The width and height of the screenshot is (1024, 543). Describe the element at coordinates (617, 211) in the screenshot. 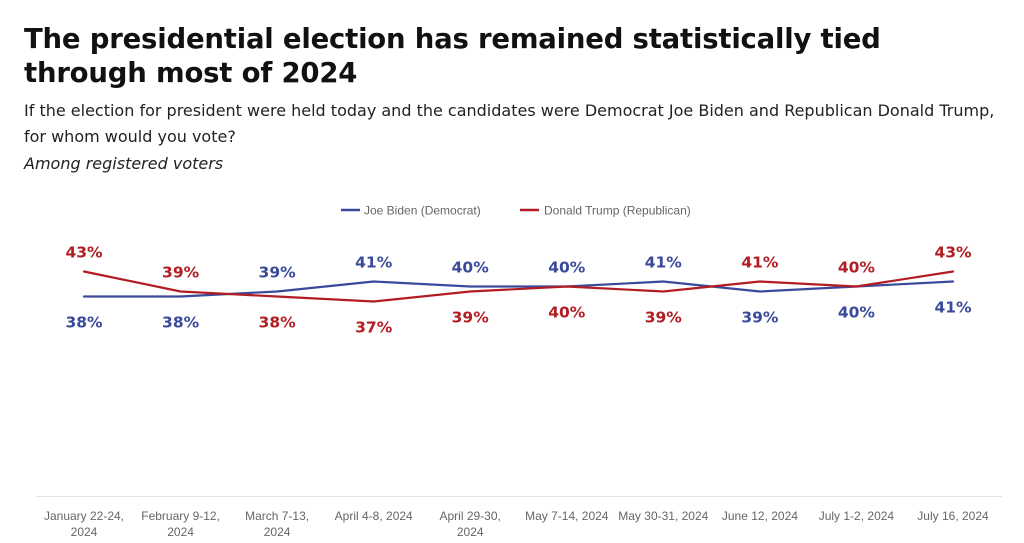

I see `legend-label: Donald Trump (Republican)` at that location.